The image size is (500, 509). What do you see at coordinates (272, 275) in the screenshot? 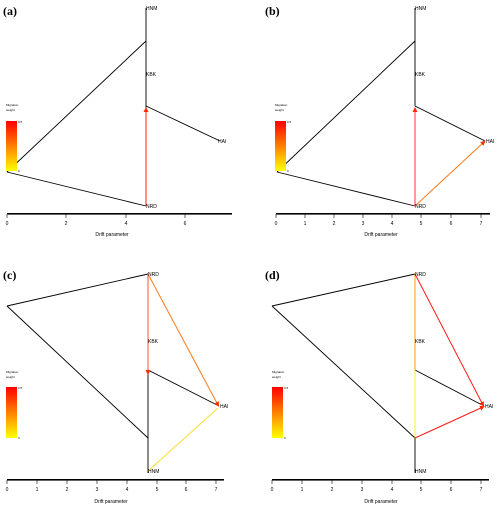
I see `panel-label: (d)` at bounding box center [272, 275].